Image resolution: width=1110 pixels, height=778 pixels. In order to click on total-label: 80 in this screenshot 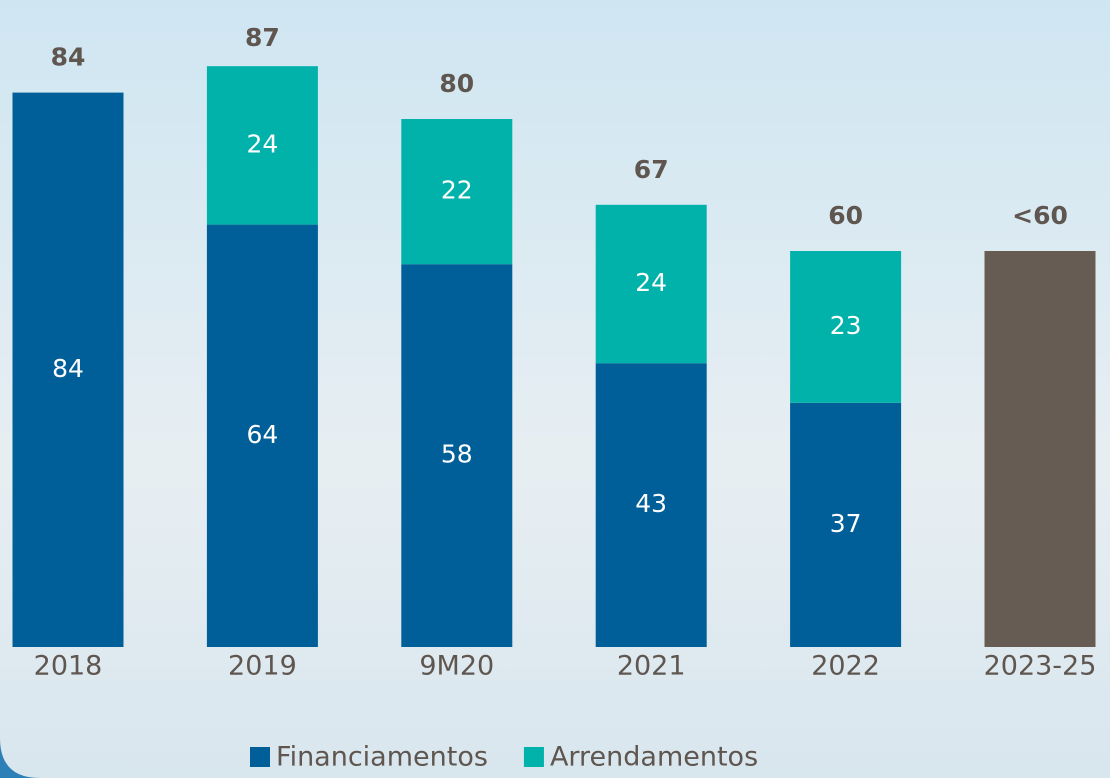, I will do `click(456, 83)`.